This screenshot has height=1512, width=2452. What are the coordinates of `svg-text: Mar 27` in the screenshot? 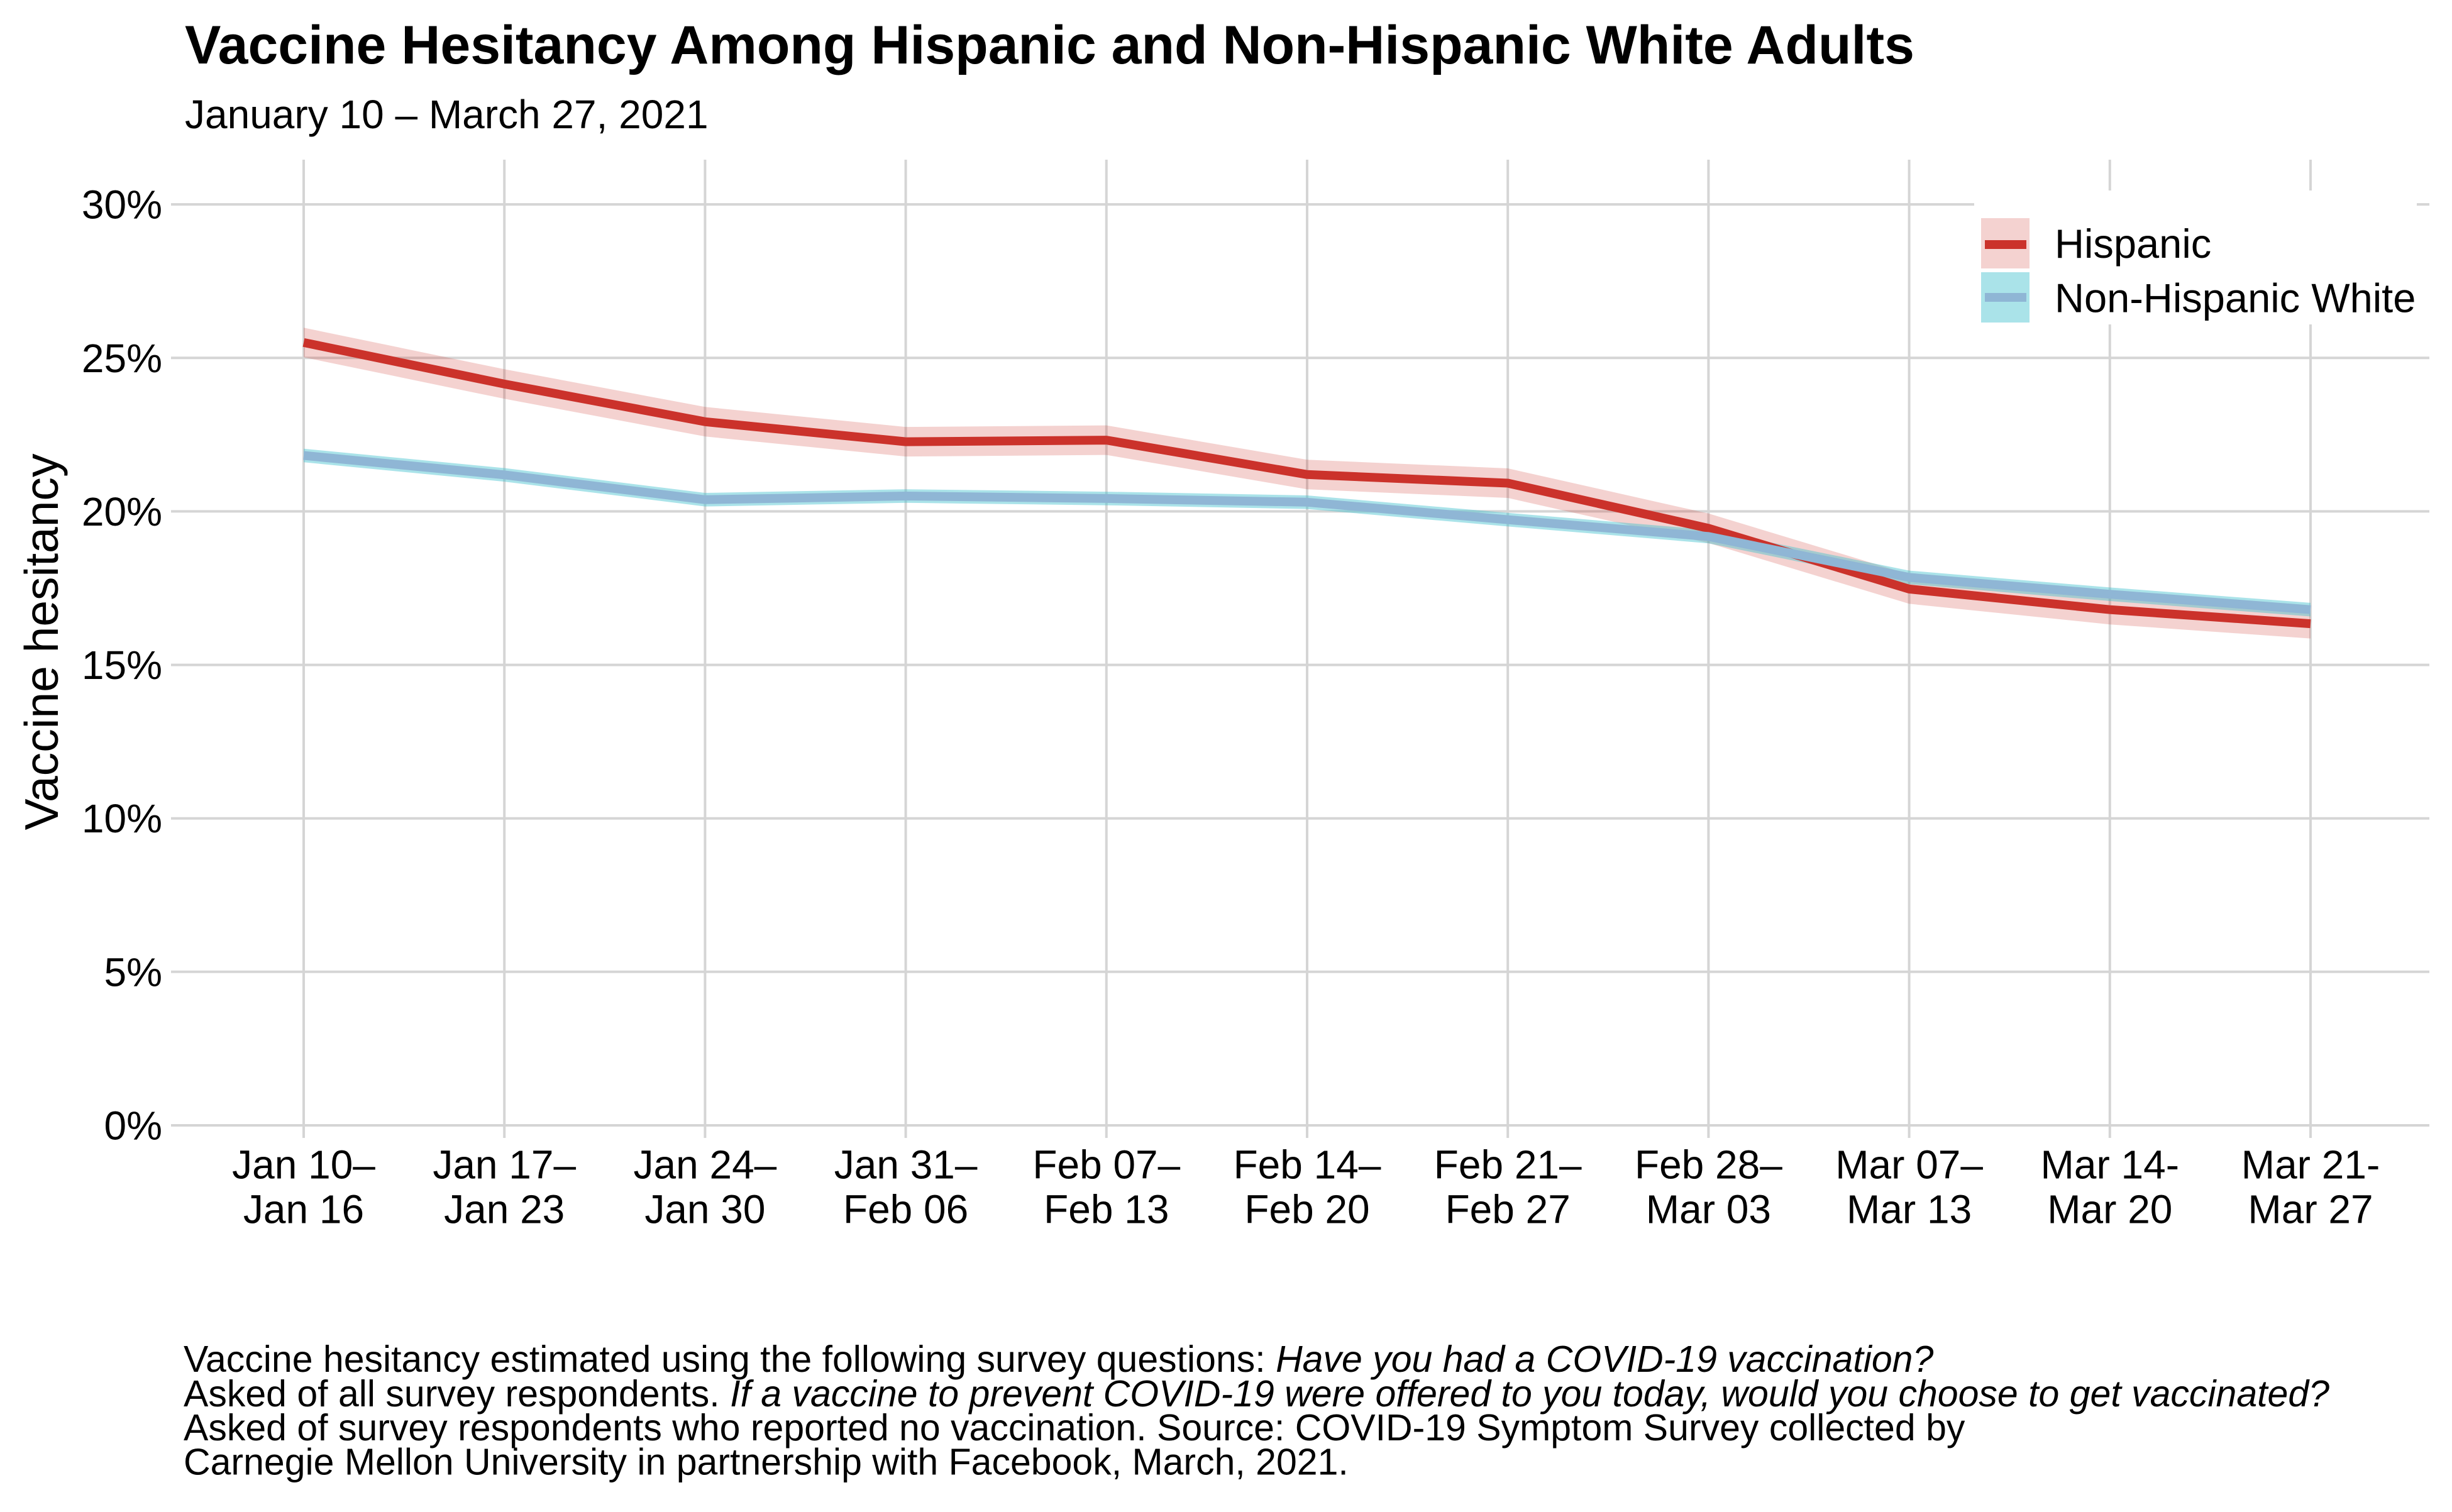 It's located at (2310, 1209).